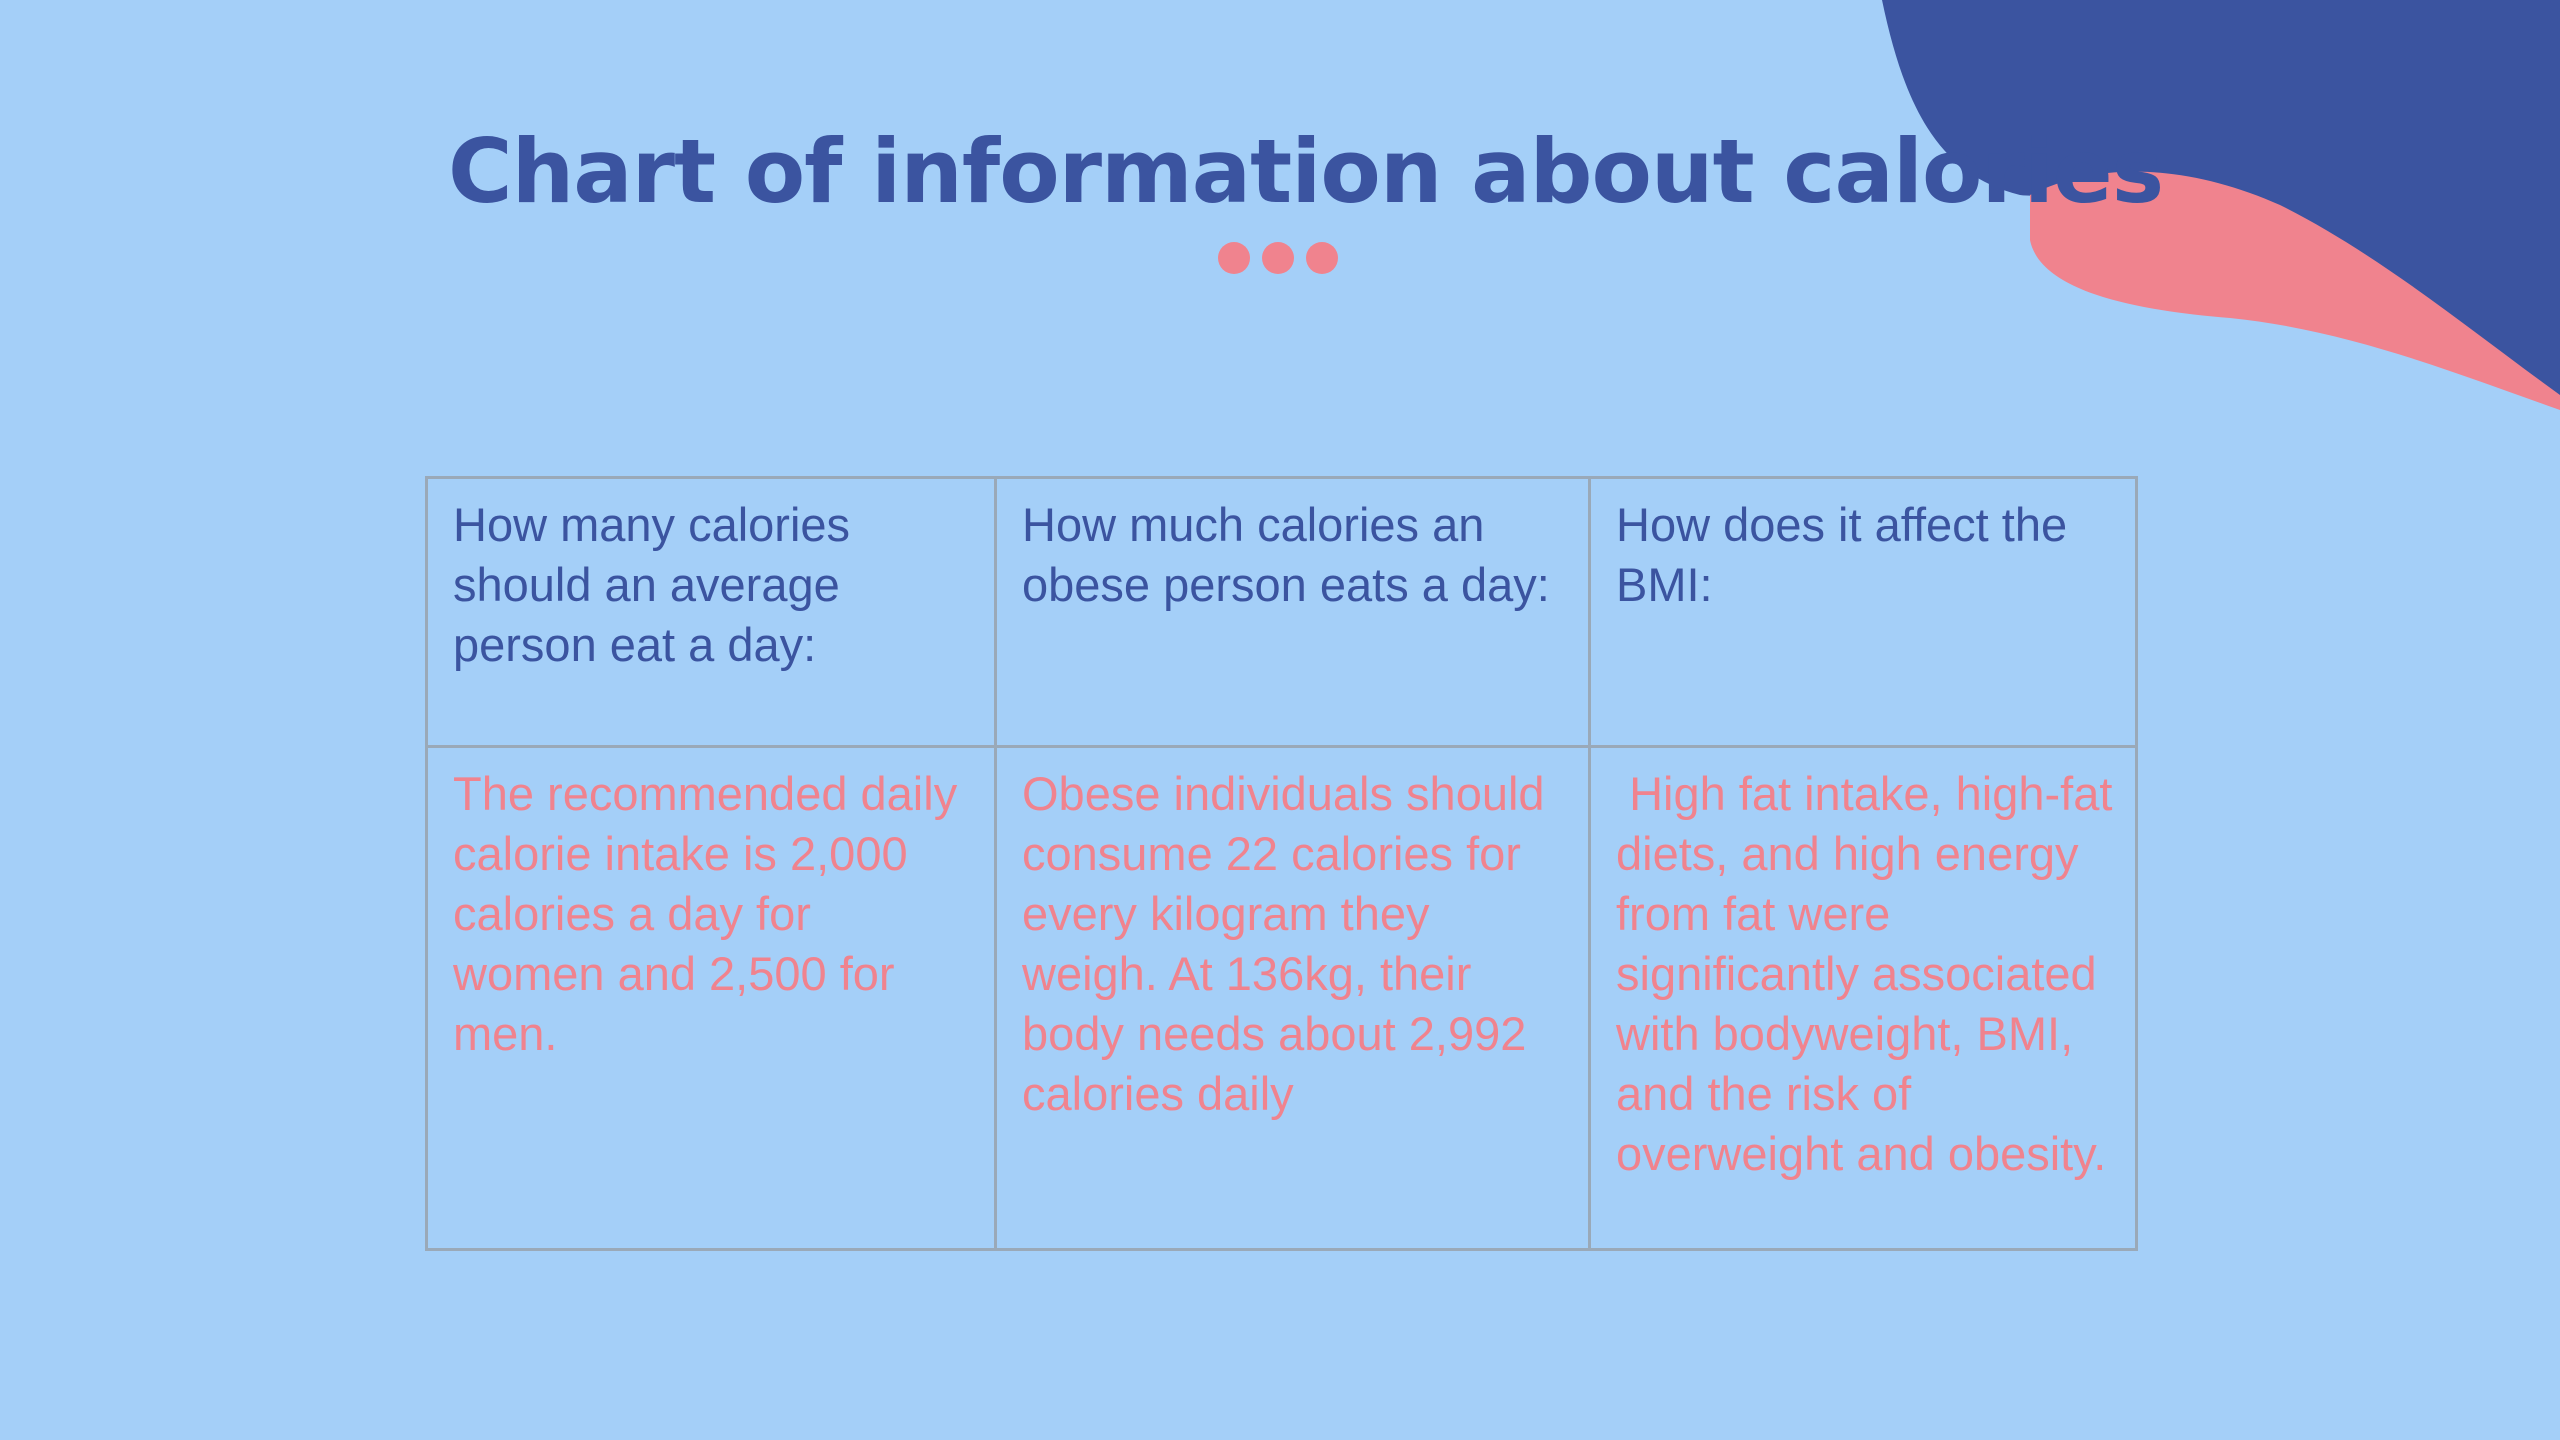  I want to click on title-dots-ornament, so click(1278, 258).